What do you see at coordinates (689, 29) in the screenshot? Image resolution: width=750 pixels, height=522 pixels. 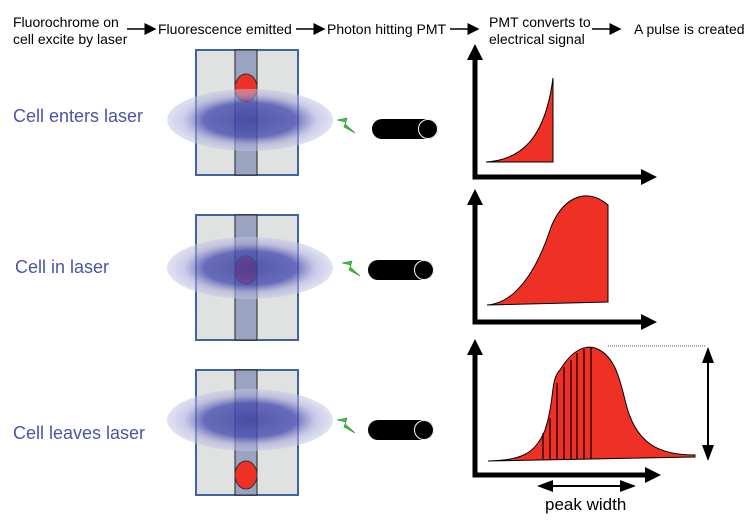 I see `step-5-label: A pulse is created` at bounding box center [689, 29].